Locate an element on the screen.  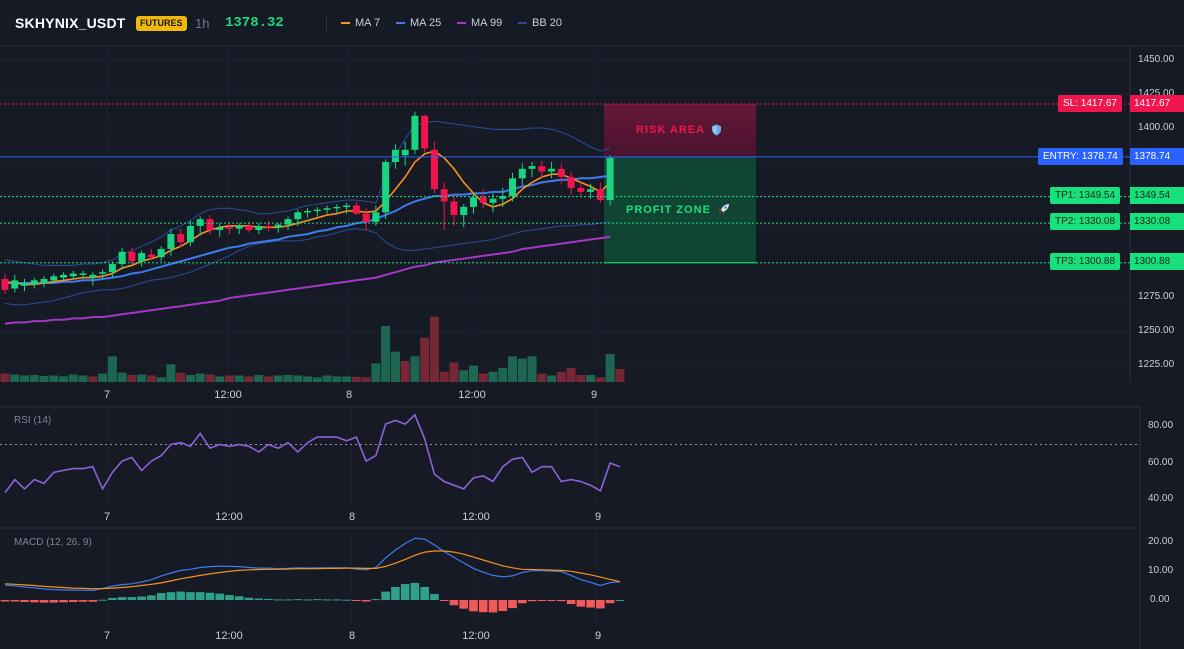
sl-axis-tag: 1417.67 is located at coordinates (1157, 103).